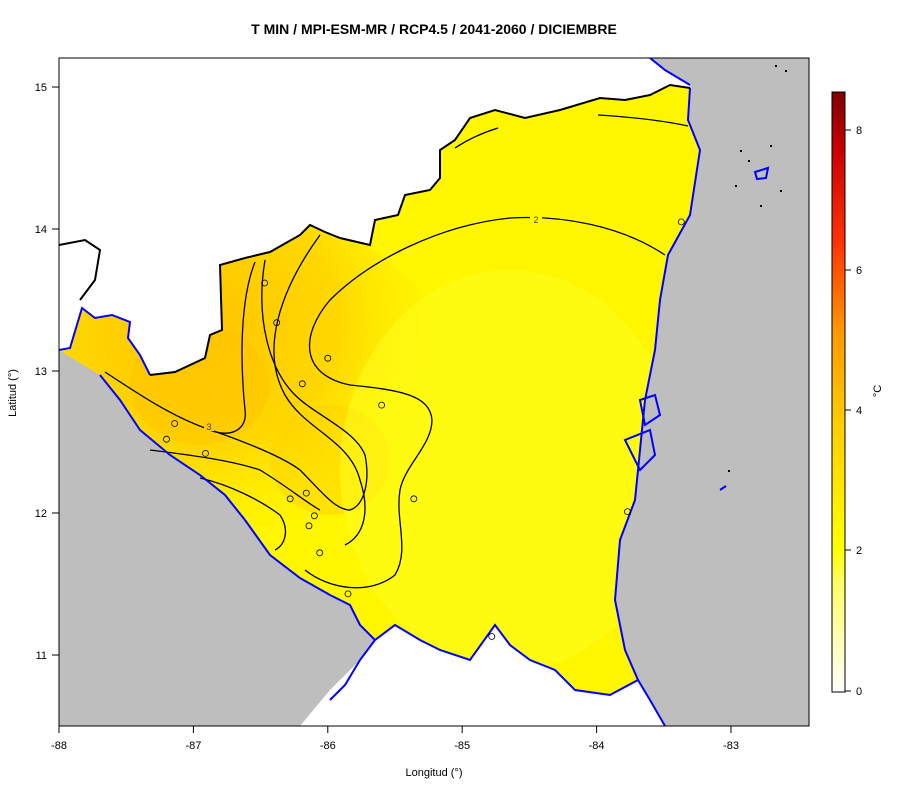  What do you see at coordinates (395, 746) in the screenshot?
I see `x-tick-labels: -88 -87 -86 -85 -84 -83` at bounding box center [395, 746].